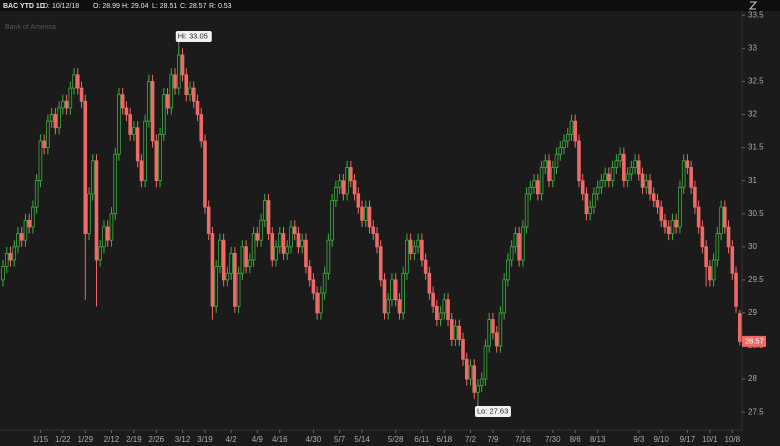  What do you see at coordinates (164, 6) in the screenshot?
I see `header-text: L: 28.51` at bounding box center [164, 6].